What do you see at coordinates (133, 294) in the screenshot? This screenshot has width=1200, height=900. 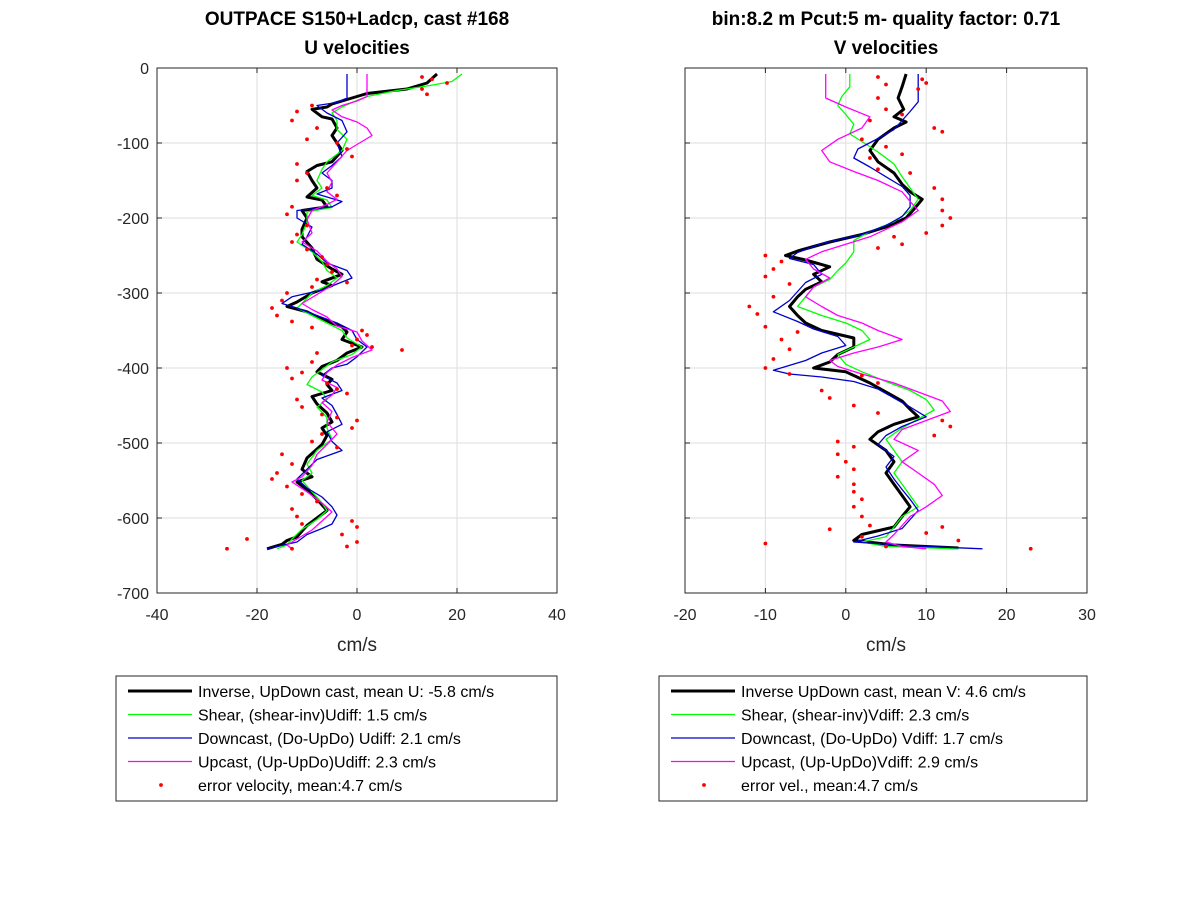 I see `u-y-tick-label: -300` at bounding box center [133, 294].